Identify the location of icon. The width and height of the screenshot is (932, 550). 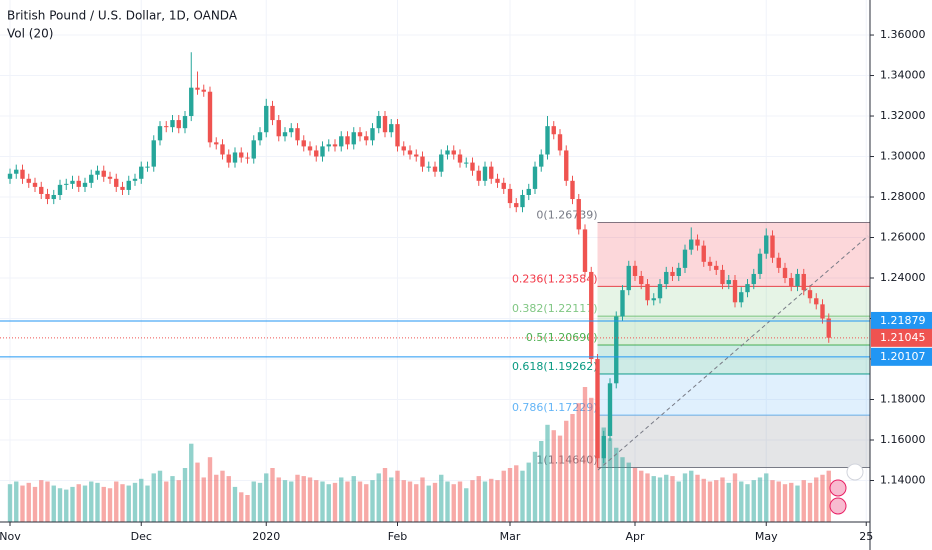
(855, 472).